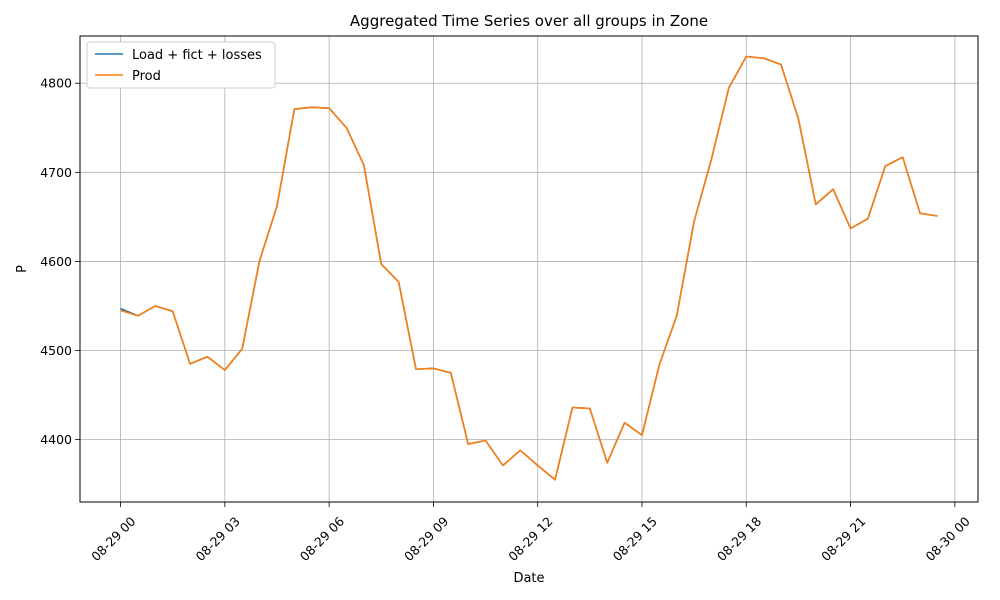 The width and height of the screenshot is (1000, 600). What do you see at coordinates (22, 269) in the screenshot?
I see `y-axis-label: P` at bounding box center [22, 269].